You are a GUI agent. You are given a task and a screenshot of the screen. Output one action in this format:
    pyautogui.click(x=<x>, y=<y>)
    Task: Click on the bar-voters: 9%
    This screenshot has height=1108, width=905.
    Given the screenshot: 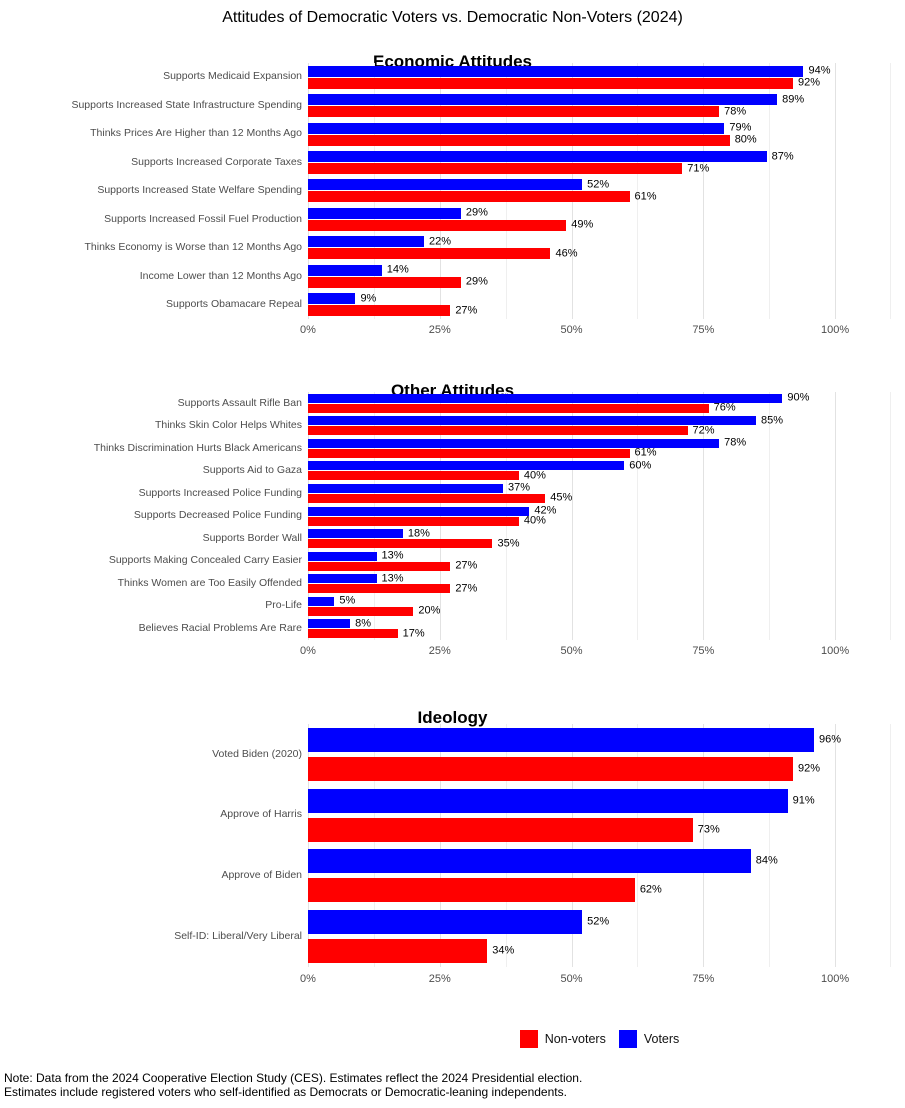 What is the action you would take?
    pyautogui.click(x=342, y=299)
    